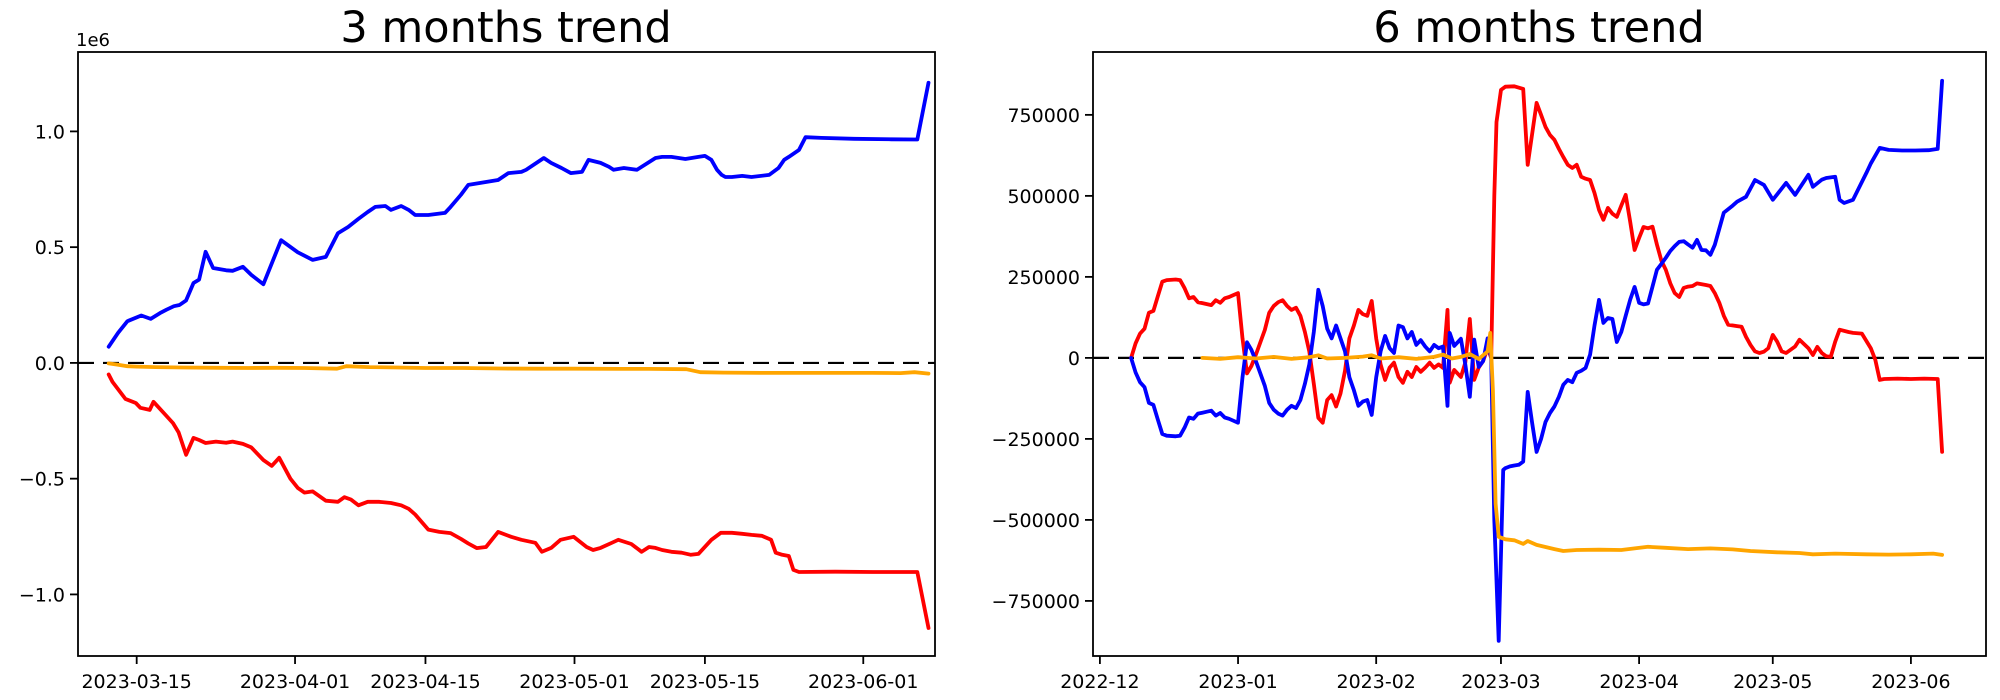 The image size is (2000, 700). Describe the element at coordinates (1638, 682) in the screenshot. I see `x-tick-label: 2023-04` at that location.